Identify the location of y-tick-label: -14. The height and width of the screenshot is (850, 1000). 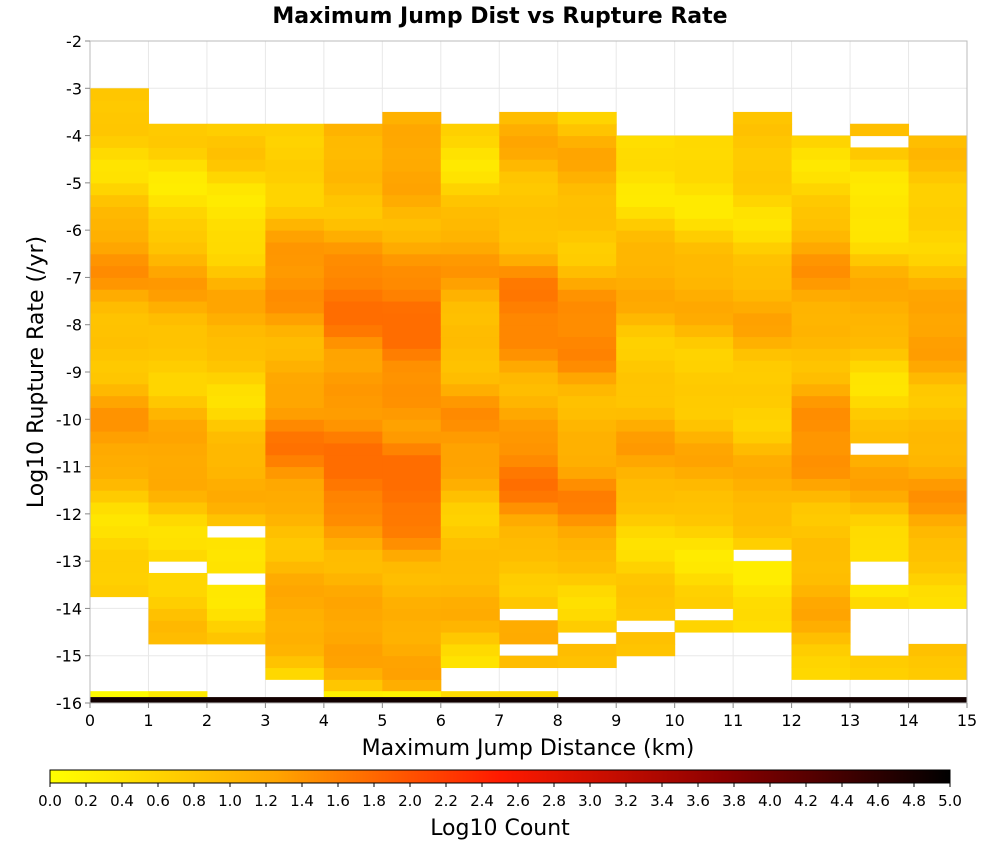
(69, 608).